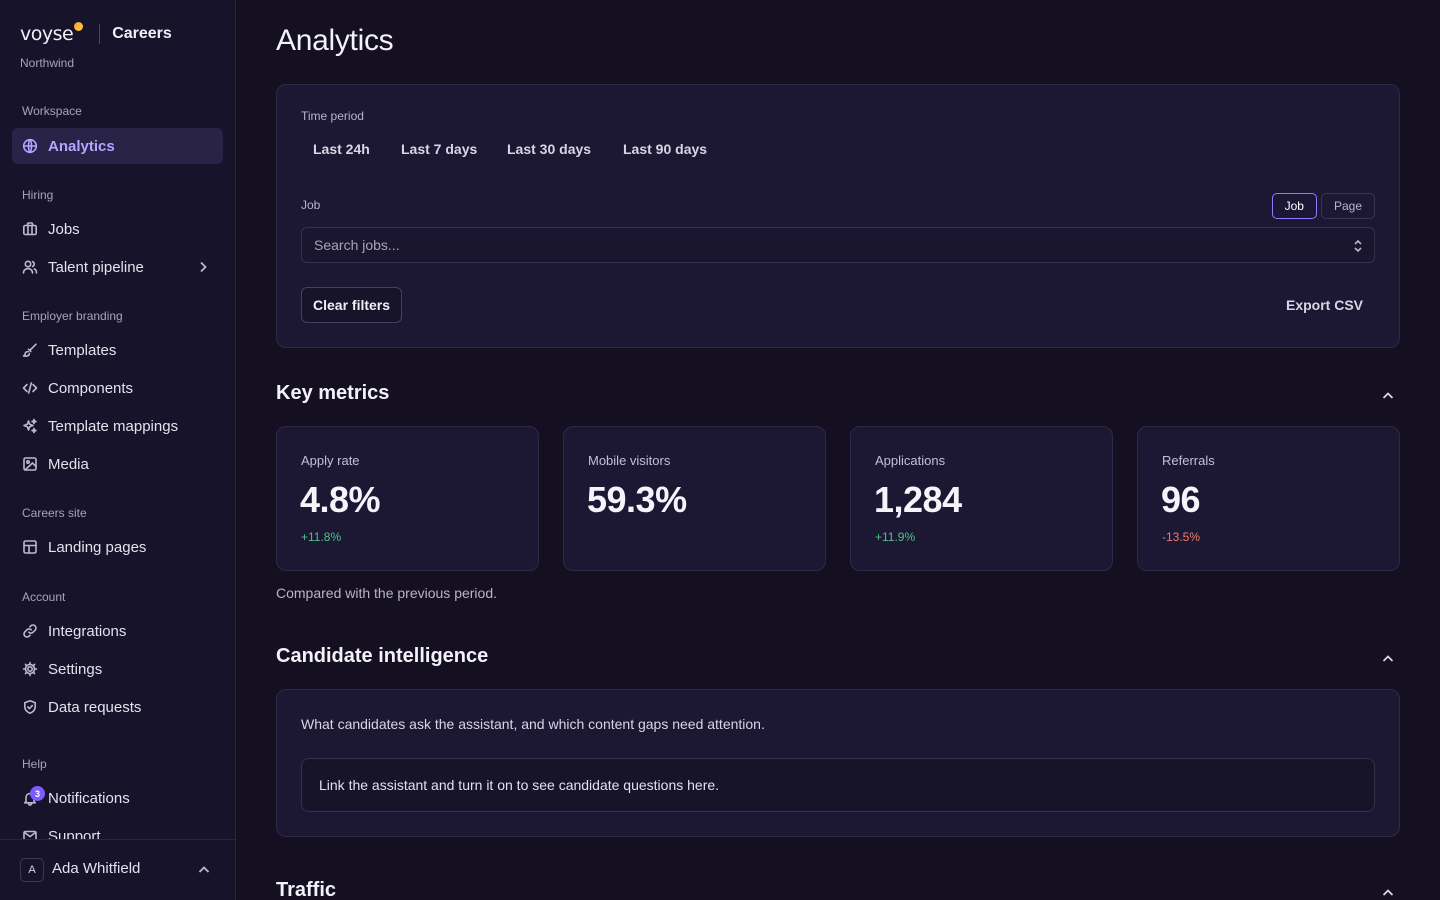 This screenshot has width=1440, height=900. What do you see at coordinates (34, 764) in the screenshot?
I see `nav-section-help: Help` at bounding box center [34, 764].